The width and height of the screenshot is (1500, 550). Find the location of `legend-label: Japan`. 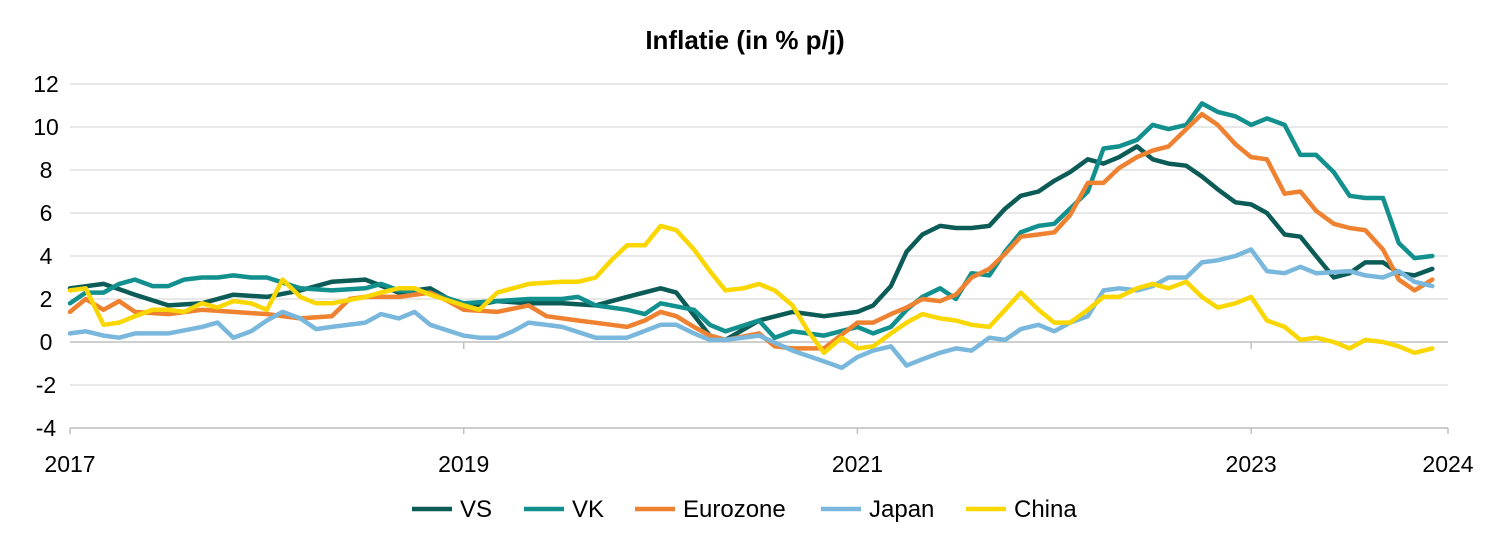

legend-label: Japan is located at coordinates (901, 509).